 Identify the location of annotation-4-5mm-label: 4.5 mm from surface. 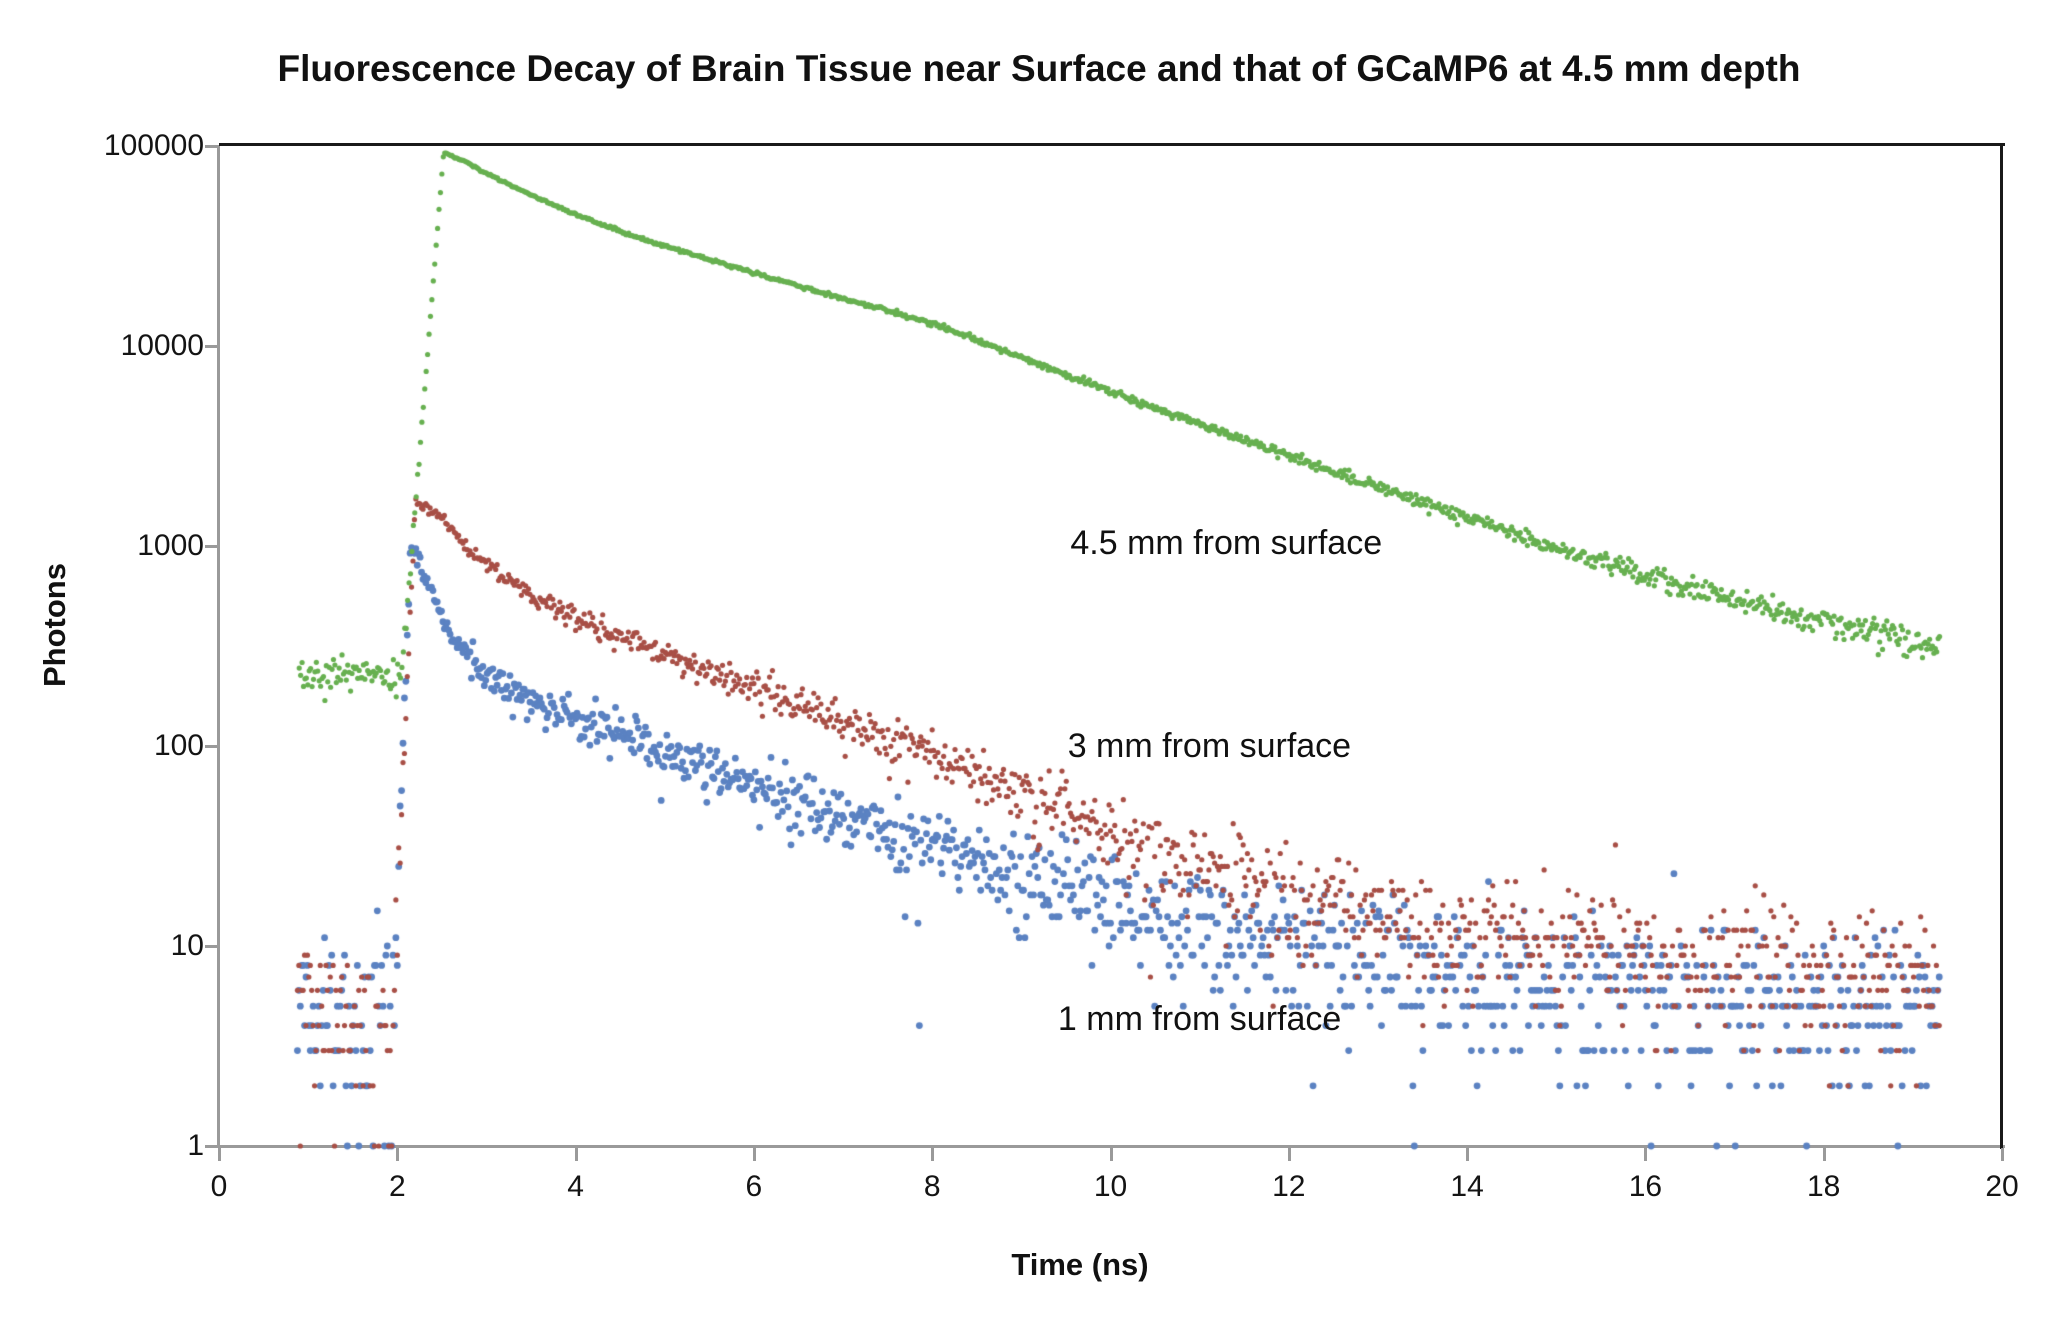
(1226, 542).